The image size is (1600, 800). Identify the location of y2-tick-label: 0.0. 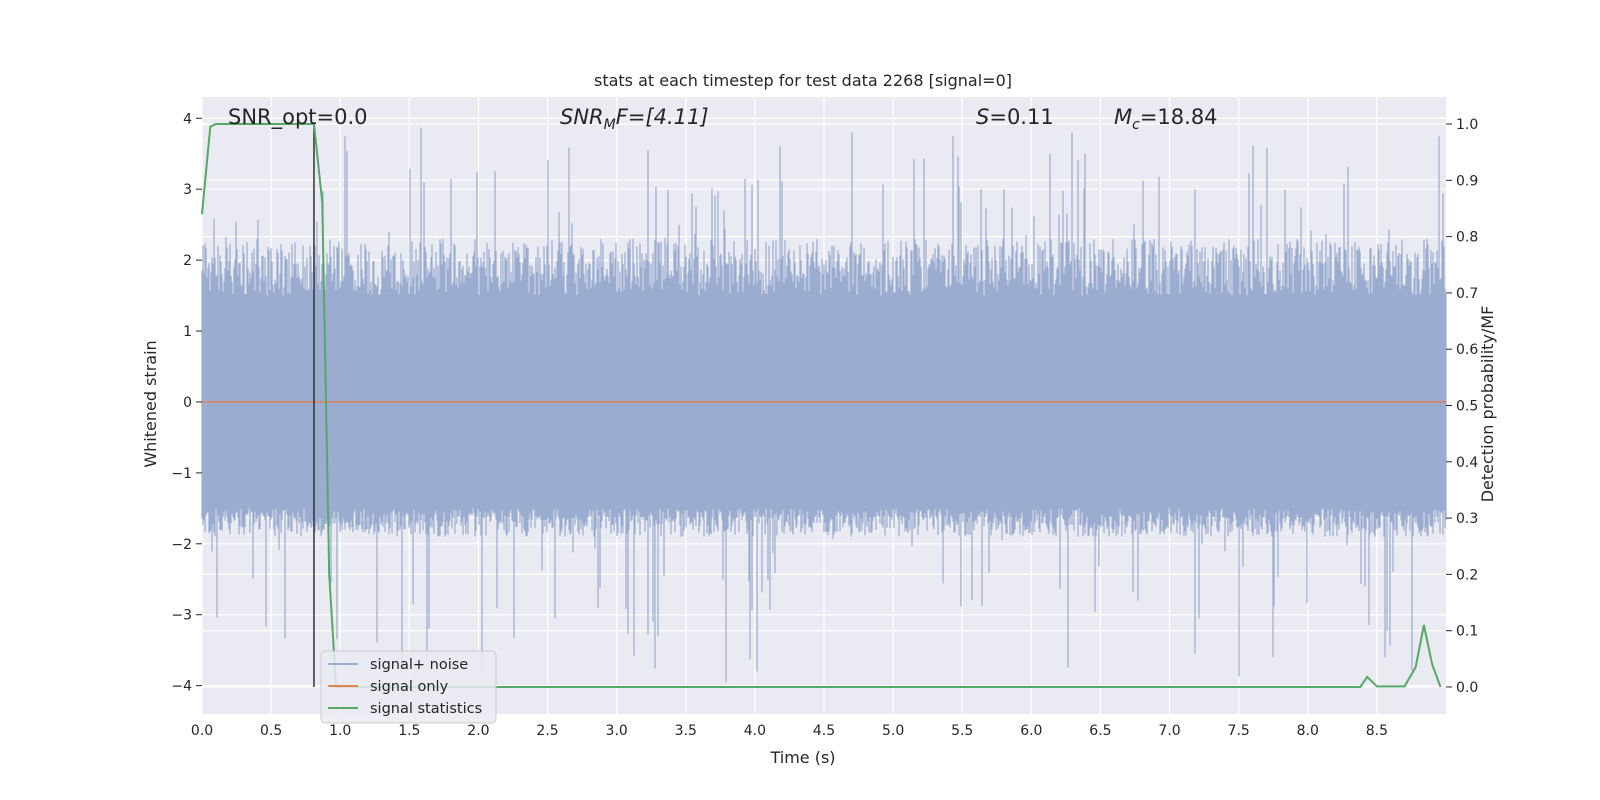
(1467, 688).